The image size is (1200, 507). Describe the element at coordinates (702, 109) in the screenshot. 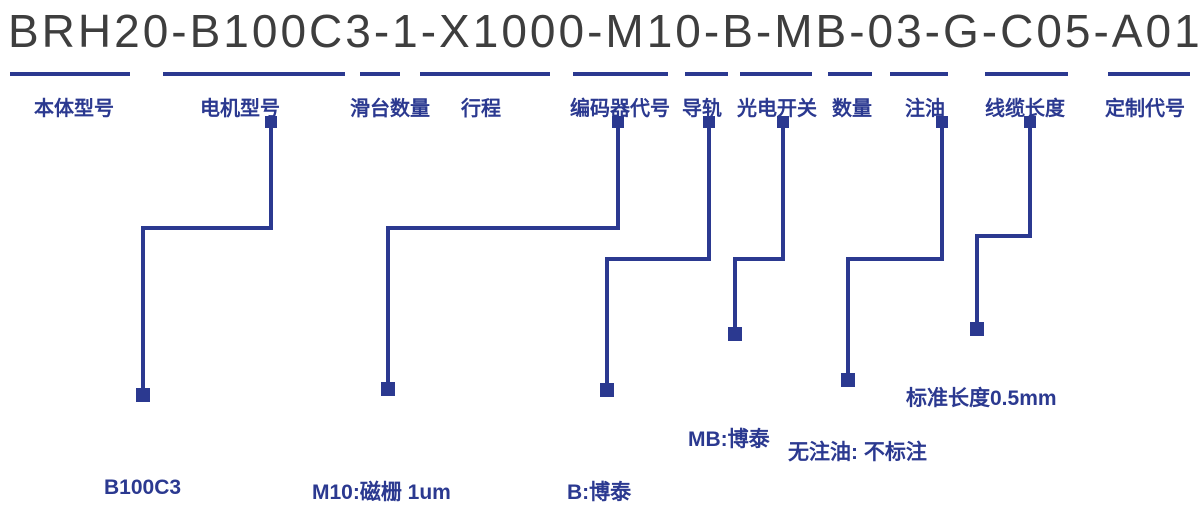

I see `label-guide-rail: 导轨` at that location.